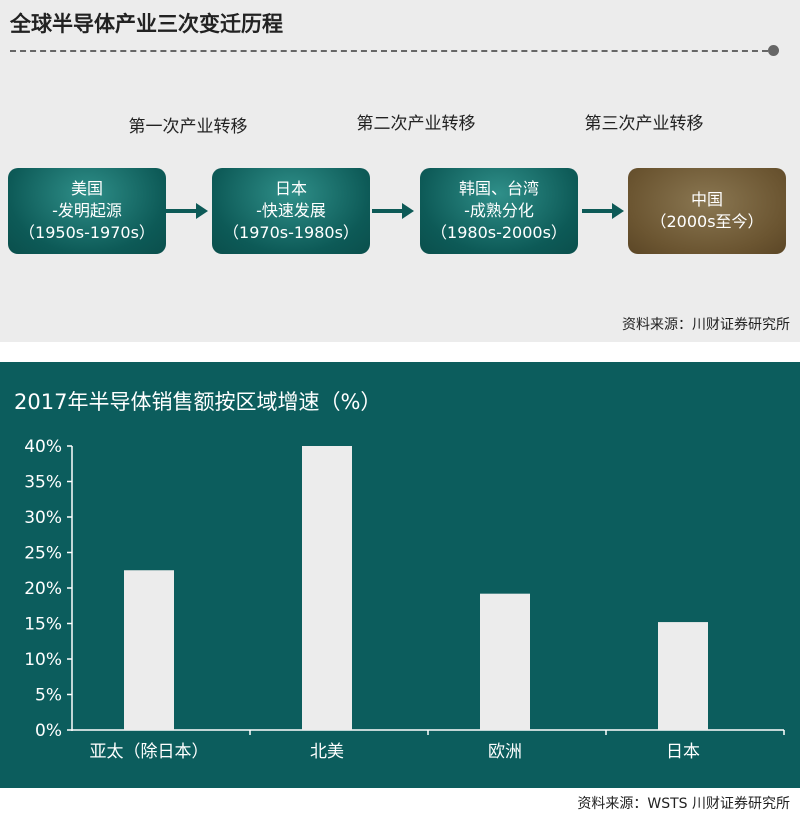 This screenshot has height=818, width=800. What do you see at coordinates (43, 625) in the screenshot?
I see `y-tick-label: 15%` at bounding box center [43, 625].